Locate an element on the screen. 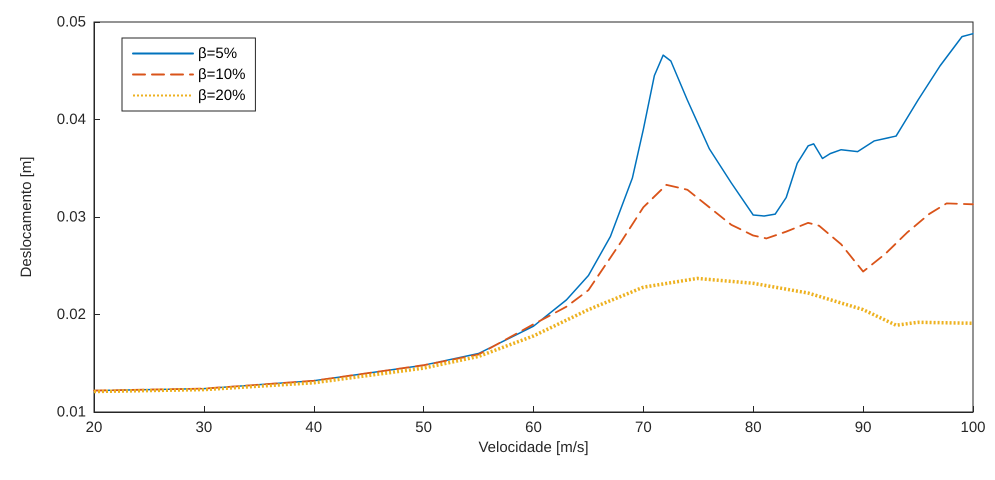 The image size is (995, 480). x-axis-title: Velocidade [m/s] is located at coordinates (533, 447).